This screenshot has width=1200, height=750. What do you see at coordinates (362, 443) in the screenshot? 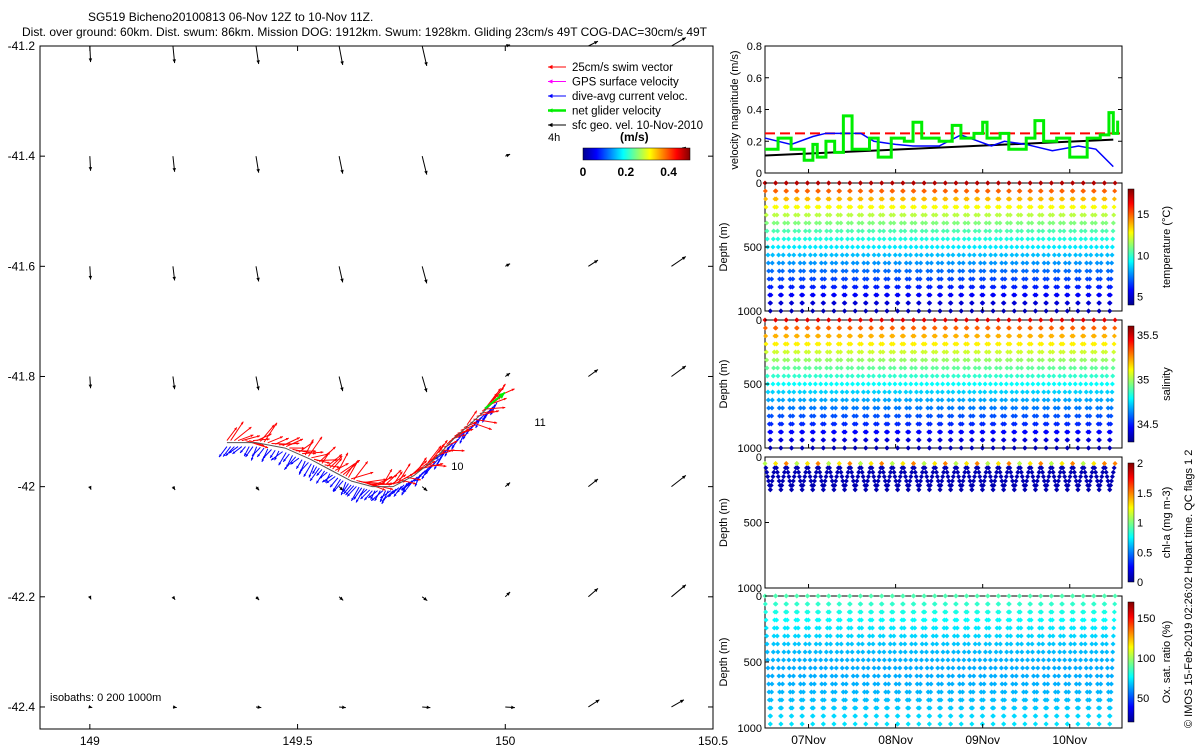
I see `track-path` at bounding box center [362, 443].